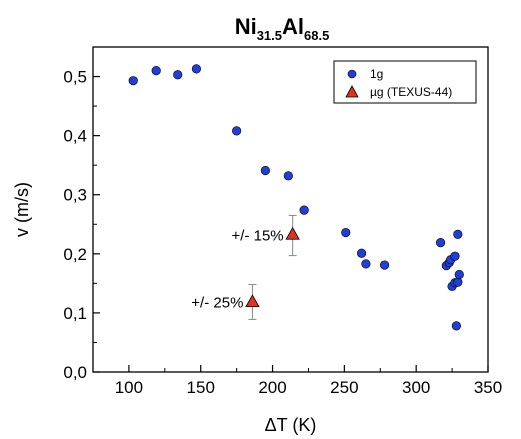 This screenshot has height=439, width=521. What do you see at coordinates (405, 82) in the screenshot?
I see `legend: 1g µg (TEXUS-44)` at bounding box center [405, 82].